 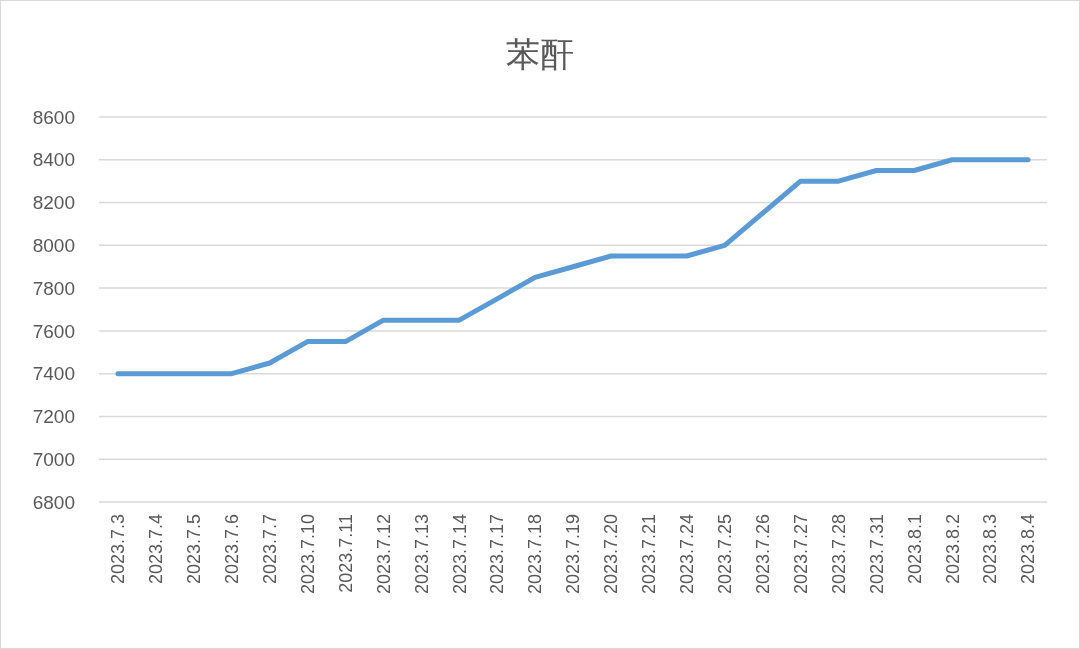 I want to click on y-tick-label: 7000, so click(x=53, y=459).